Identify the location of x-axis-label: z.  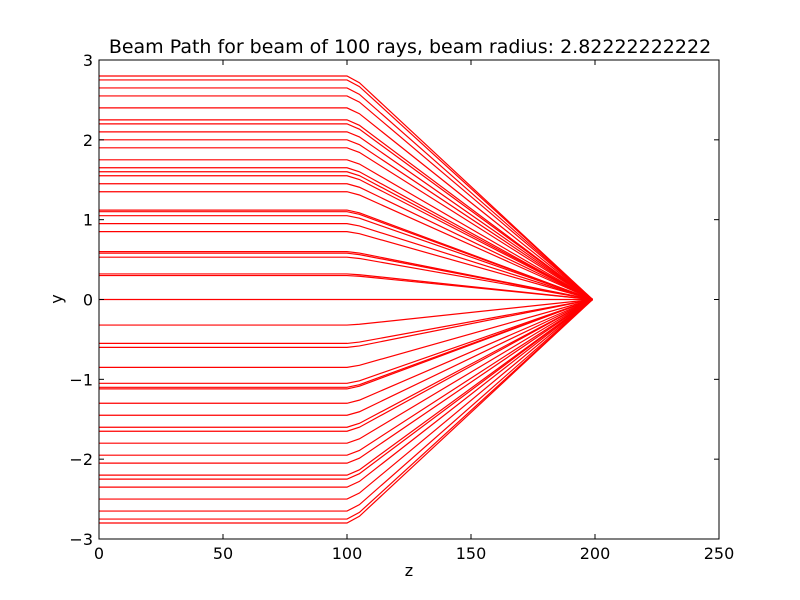
(409, 570).